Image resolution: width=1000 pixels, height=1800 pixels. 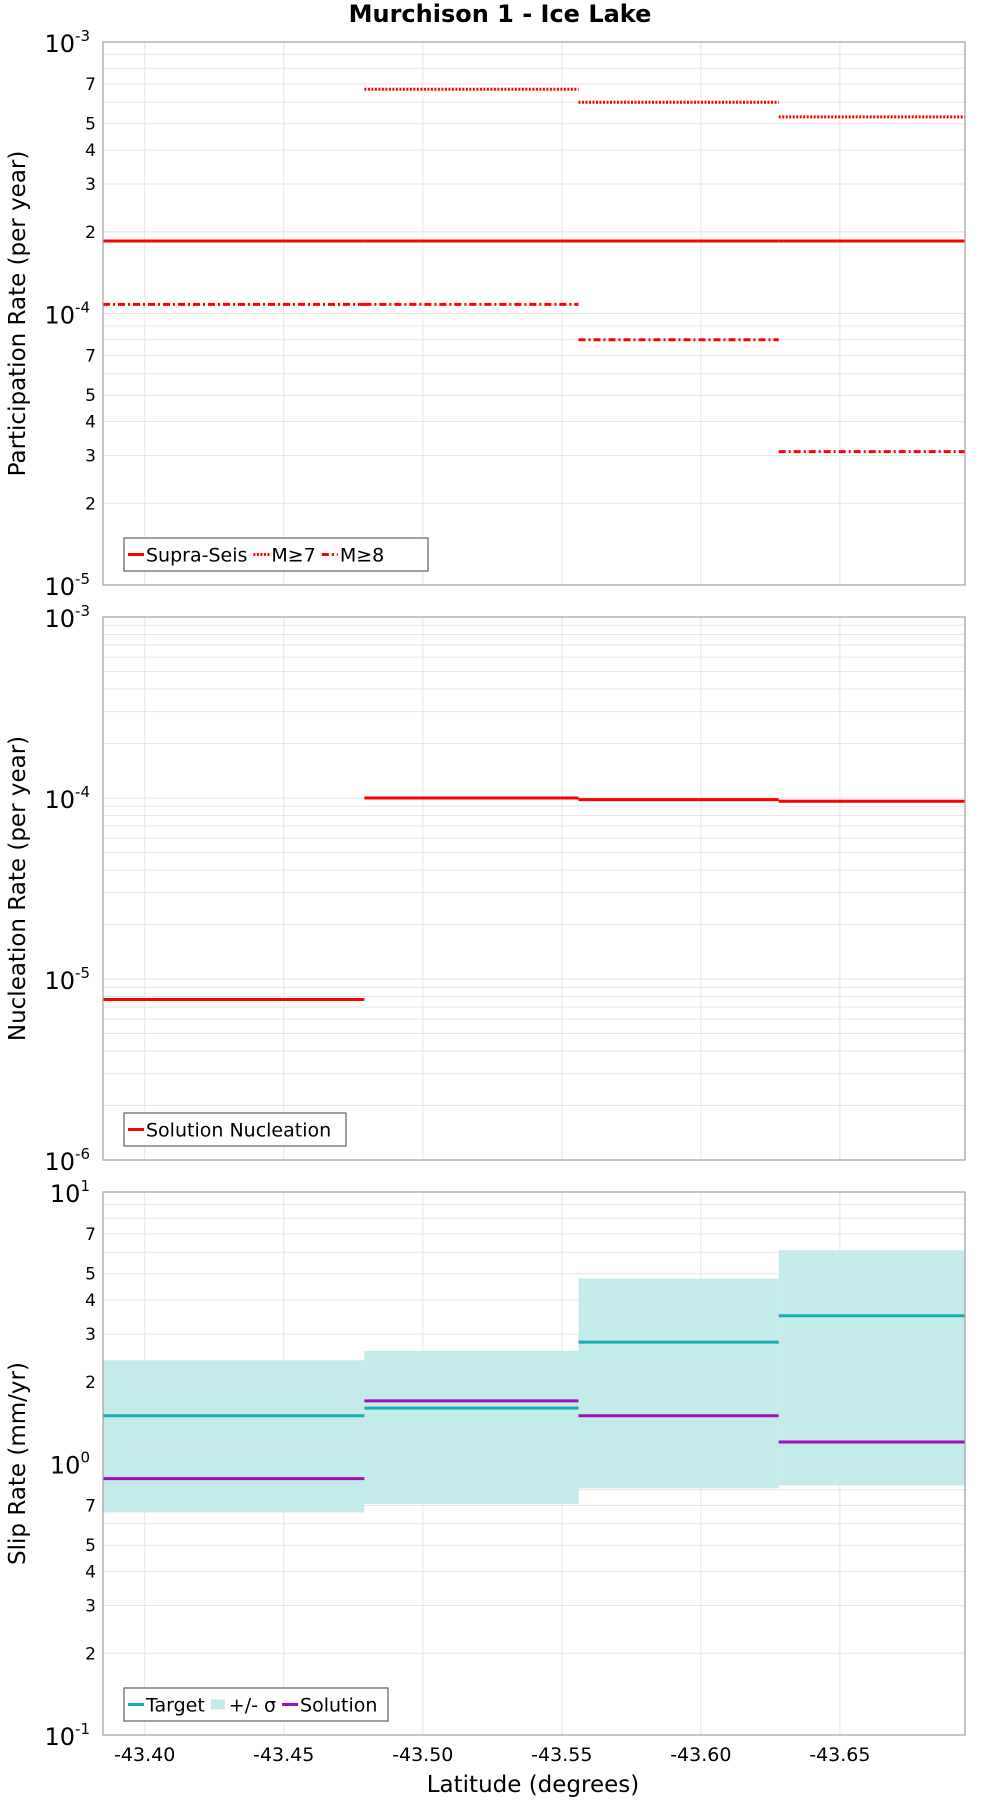 I want to click on legend: Target +/- σ Solution, so click(x=256, y=1704).